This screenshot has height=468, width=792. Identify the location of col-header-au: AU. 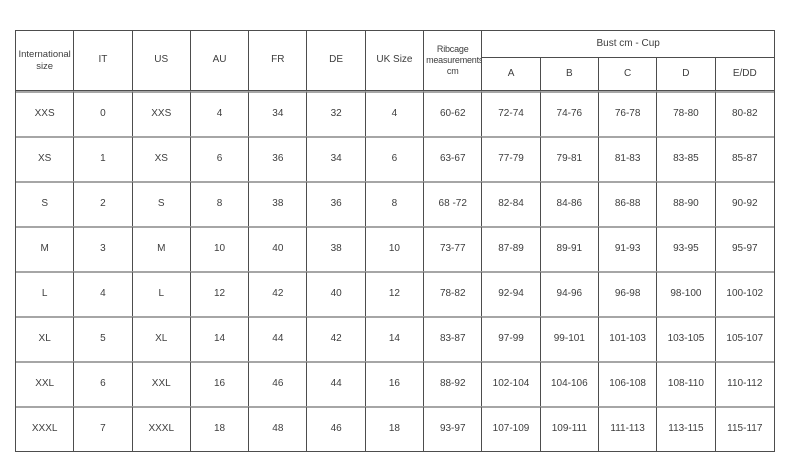
(220, 61).